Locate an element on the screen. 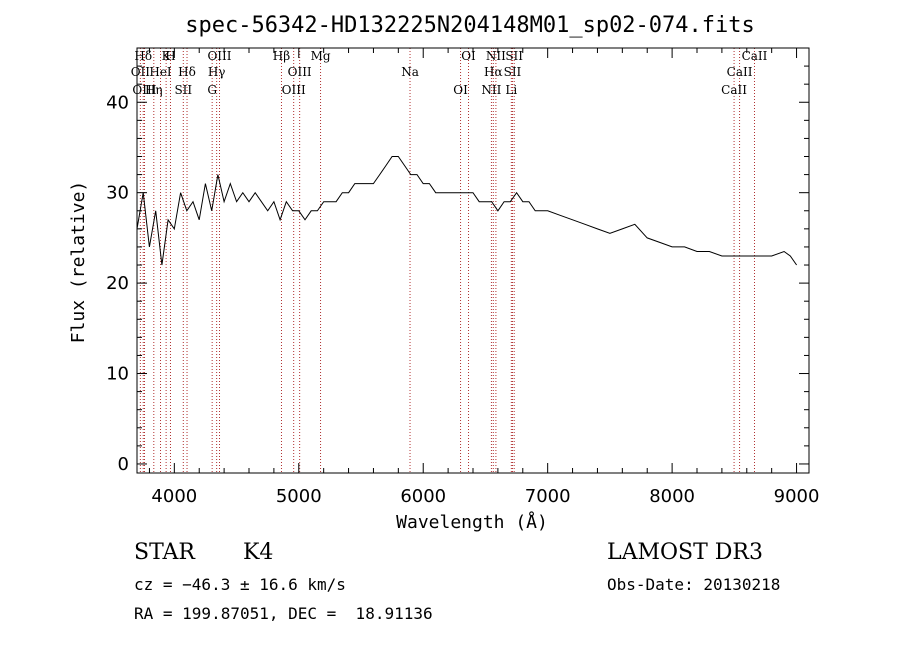  line-label: H is located at coordinates (170, 56).